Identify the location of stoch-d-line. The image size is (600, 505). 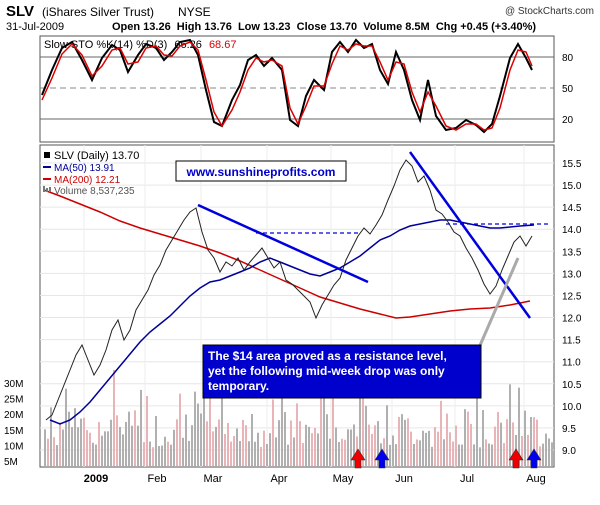
(287, 86).